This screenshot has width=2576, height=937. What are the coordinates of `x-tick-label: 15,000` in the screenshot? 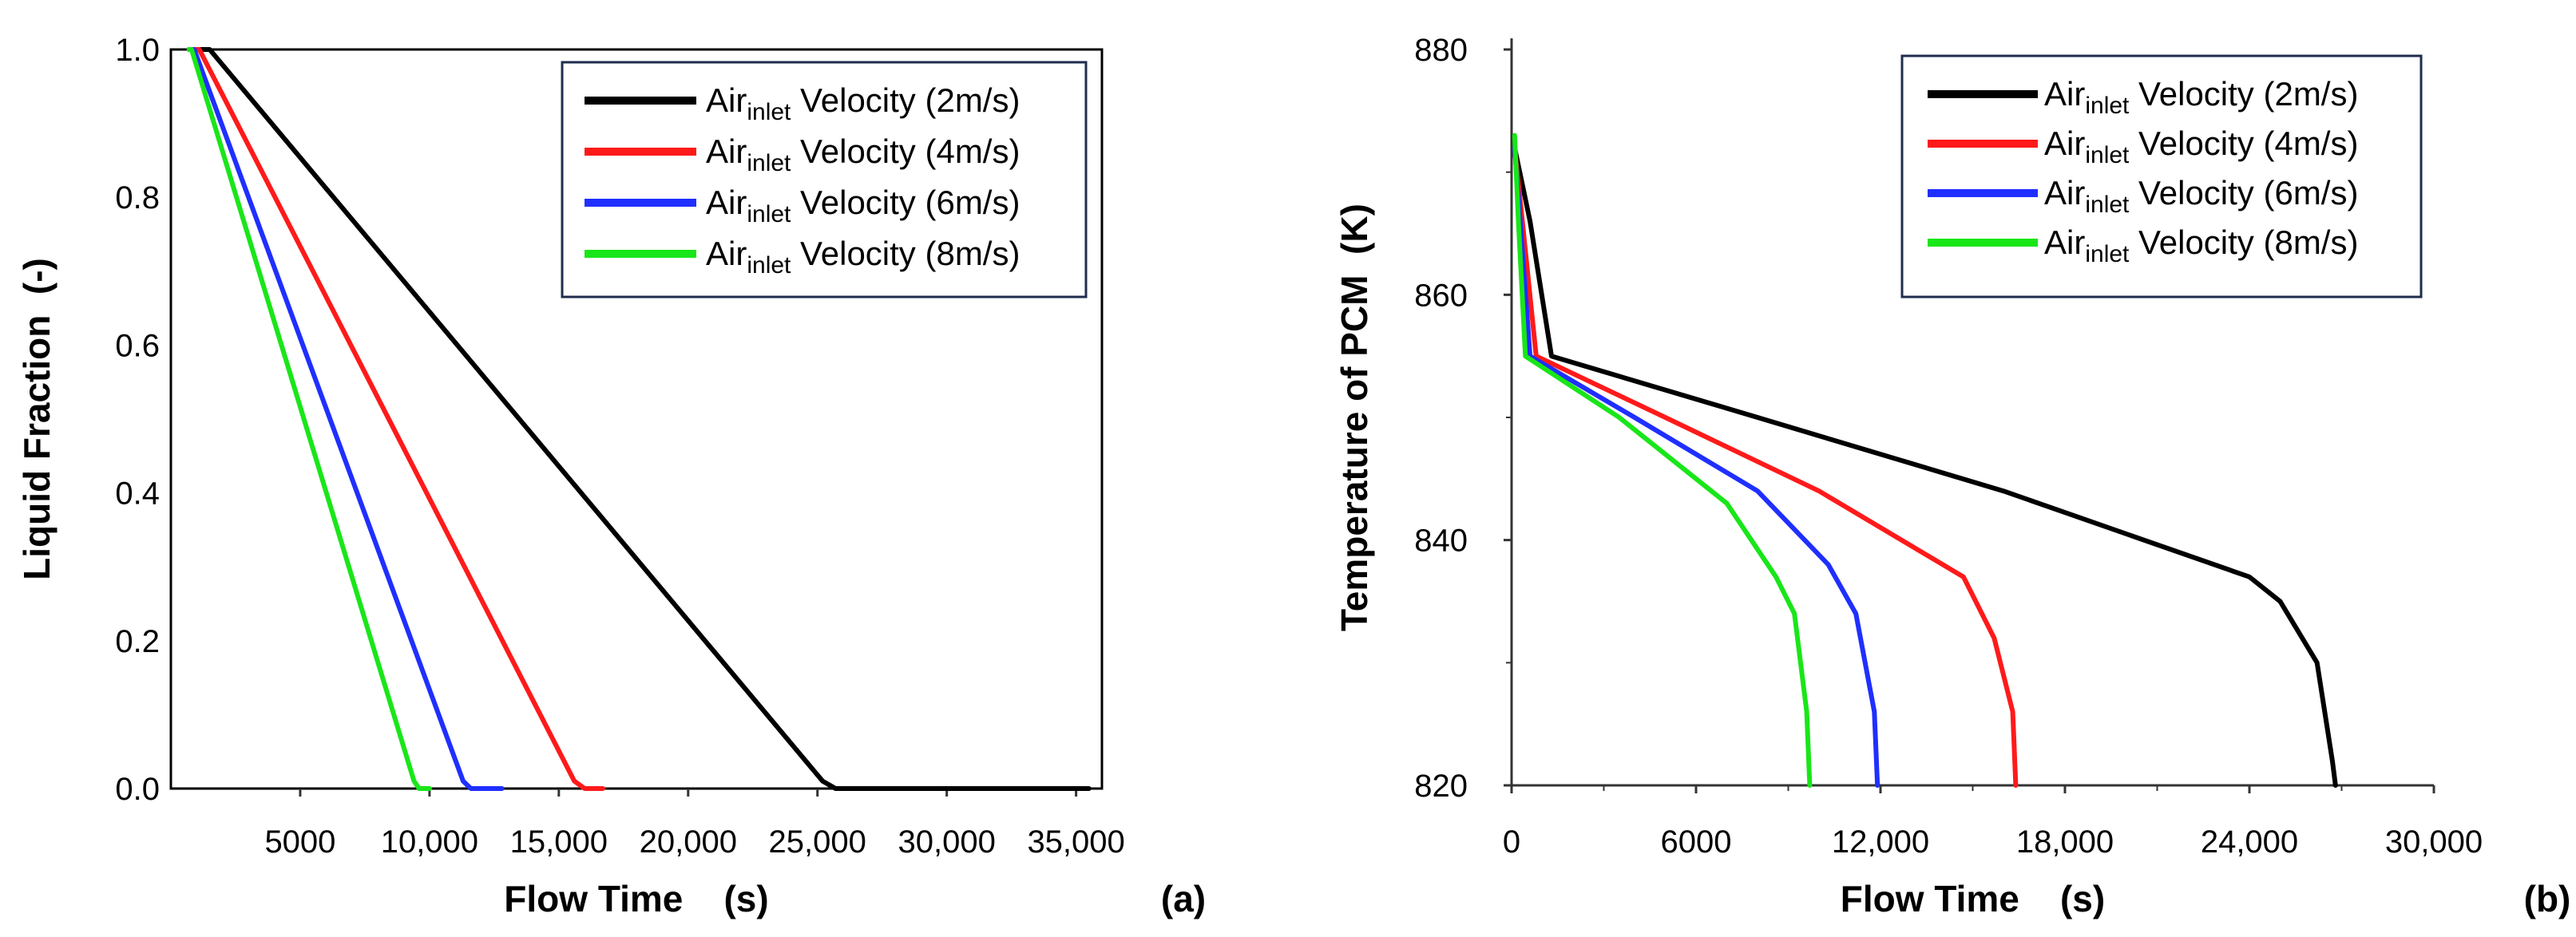 It's located at (559, 842).